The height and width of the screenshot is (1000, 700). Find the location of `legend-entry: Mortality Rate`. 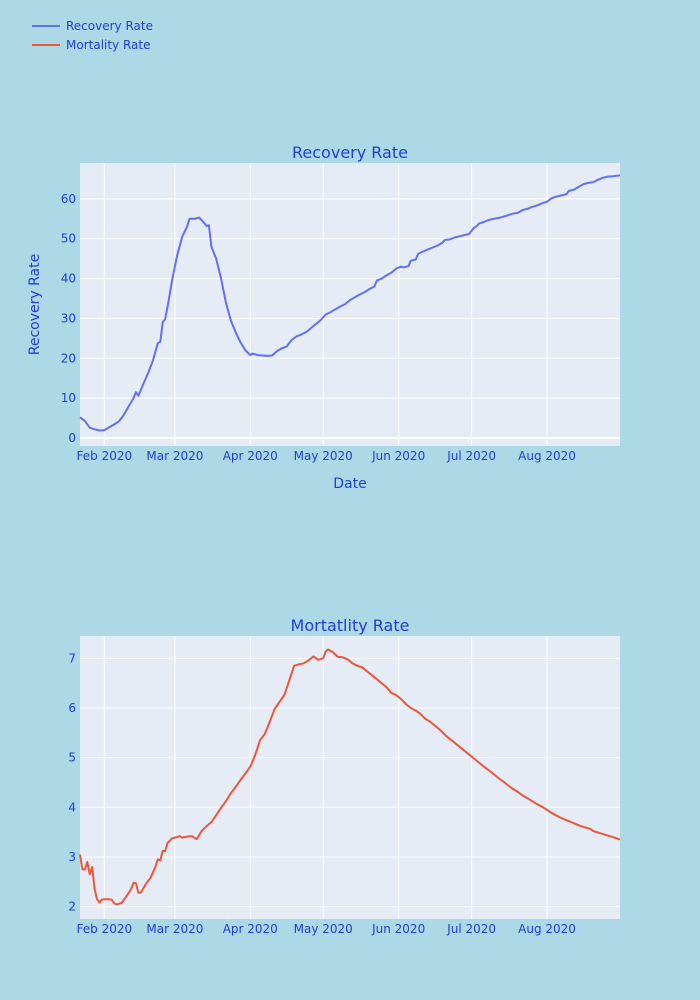

legend-entry: Mortality Rate is located at coordinates (108, 45).